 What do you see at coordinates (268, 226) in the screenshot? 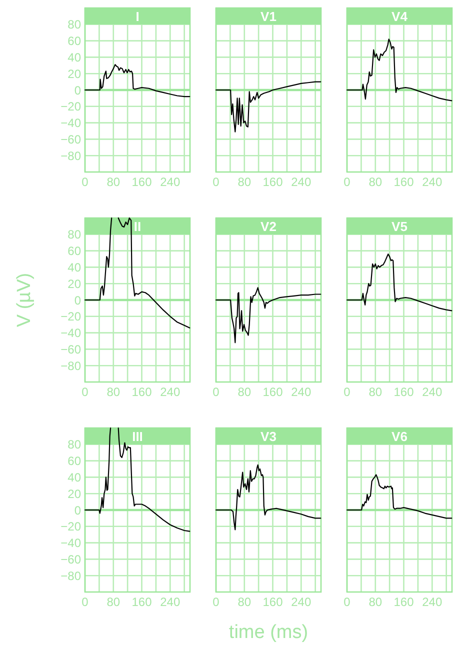
I see `chart-title: V2` at bounding box center [268, 226].